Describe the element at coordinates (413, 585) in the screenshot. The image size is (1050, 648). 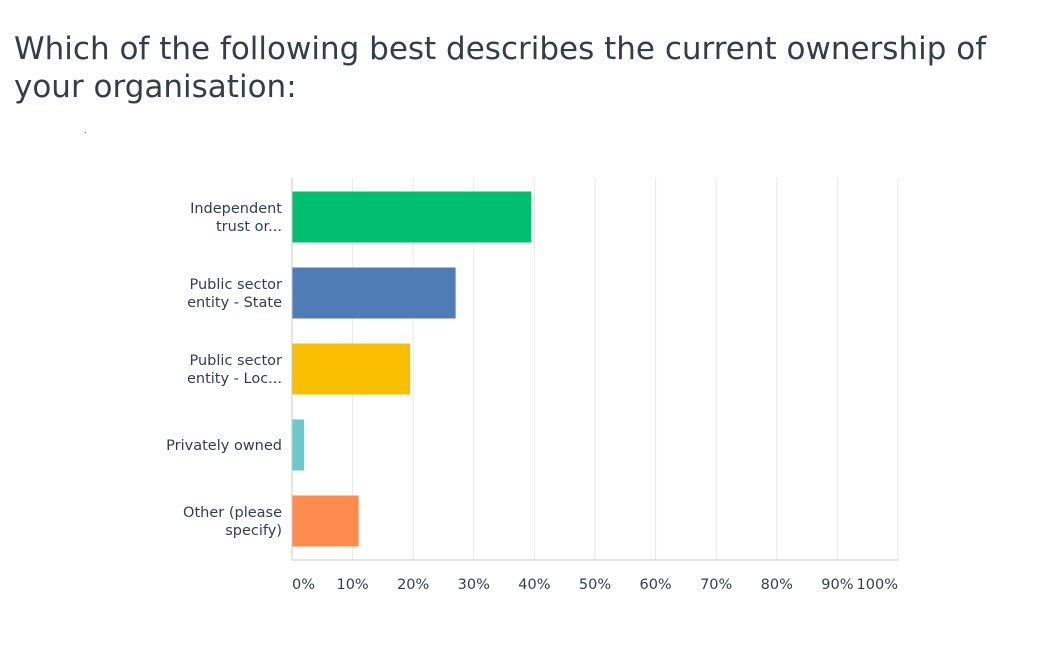
I see `tick-label: 20%` at that location.